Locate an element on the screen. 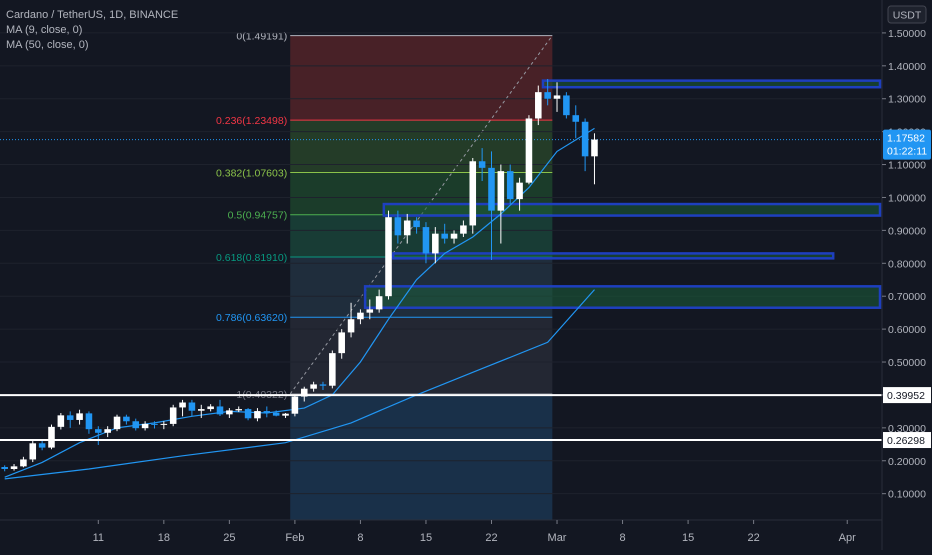  y-tick-label: 0.70000 is located at coordinates (907, 297).